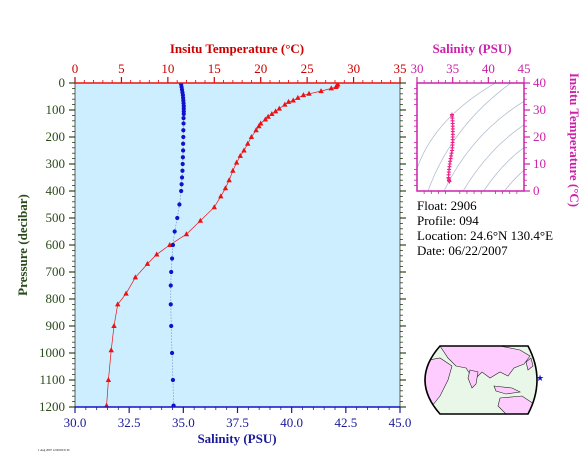 This screenshot has height=468, width=587. What do you see at coordinates (54, 450) in the screenshot?
I see `footer-note: 1 Aug 2007 12:00:00 UTC` at bounding box center [54, 450].